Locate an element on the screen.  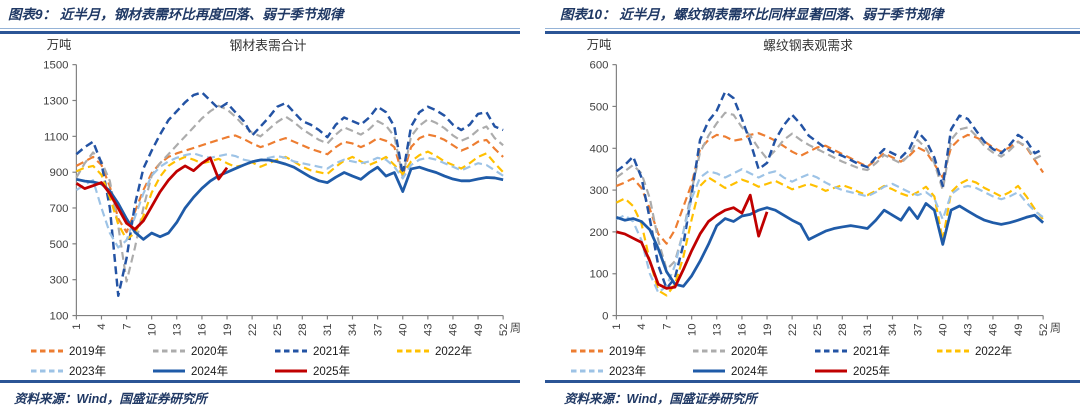
x-axis-tick-label: 4 is located at coordinates (642, 326).